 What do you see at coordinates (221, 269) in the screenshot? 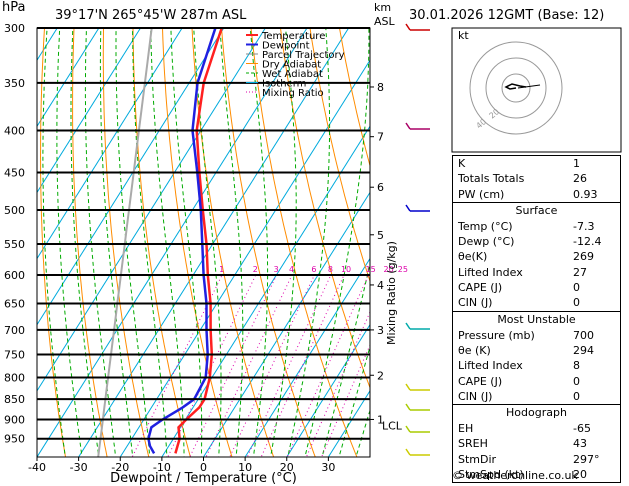
I see `mixing-ratio-label: 1` at bounding box center [221, 269].